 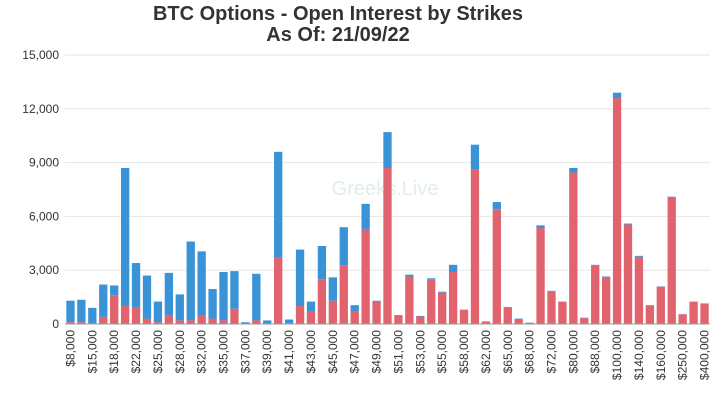 What do you see at coordinates (158, 352) in the screenshot?
I see `x-tick-label: $25,000` at bounding box center [158, 352].